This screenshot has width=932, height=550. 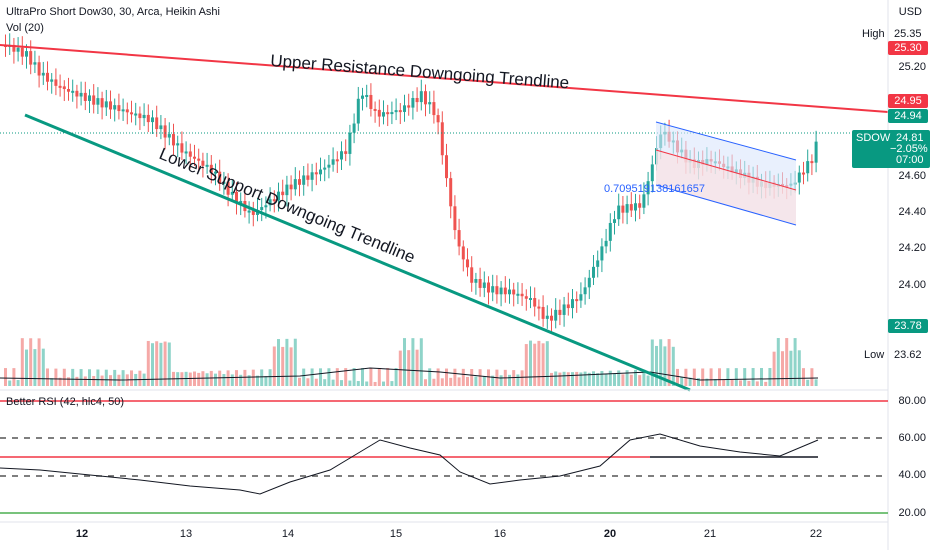 What do you see at coordinates (910, 12) in the screenshot?
I see `currency-label: USD` at bounding box center [910, 12].